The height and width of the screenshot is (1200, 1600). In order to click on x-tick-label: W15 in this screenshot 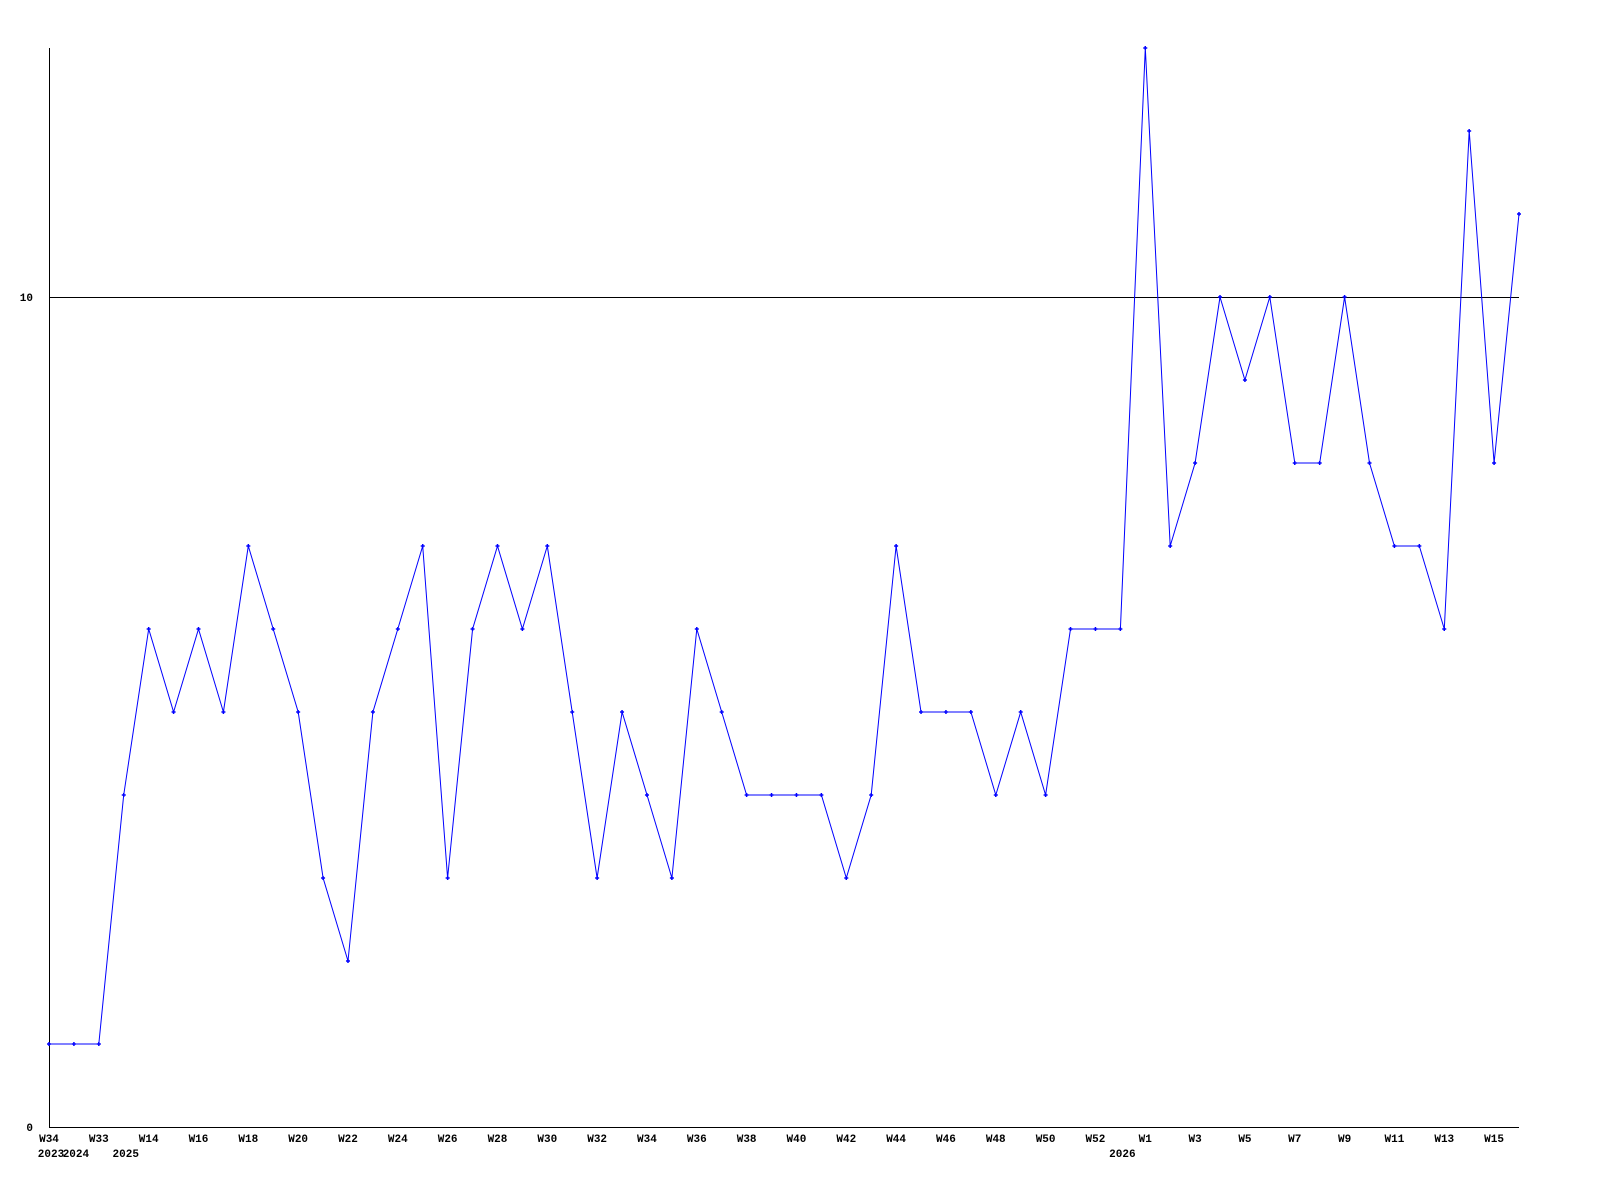, I will do `click(1494, 1140)`.